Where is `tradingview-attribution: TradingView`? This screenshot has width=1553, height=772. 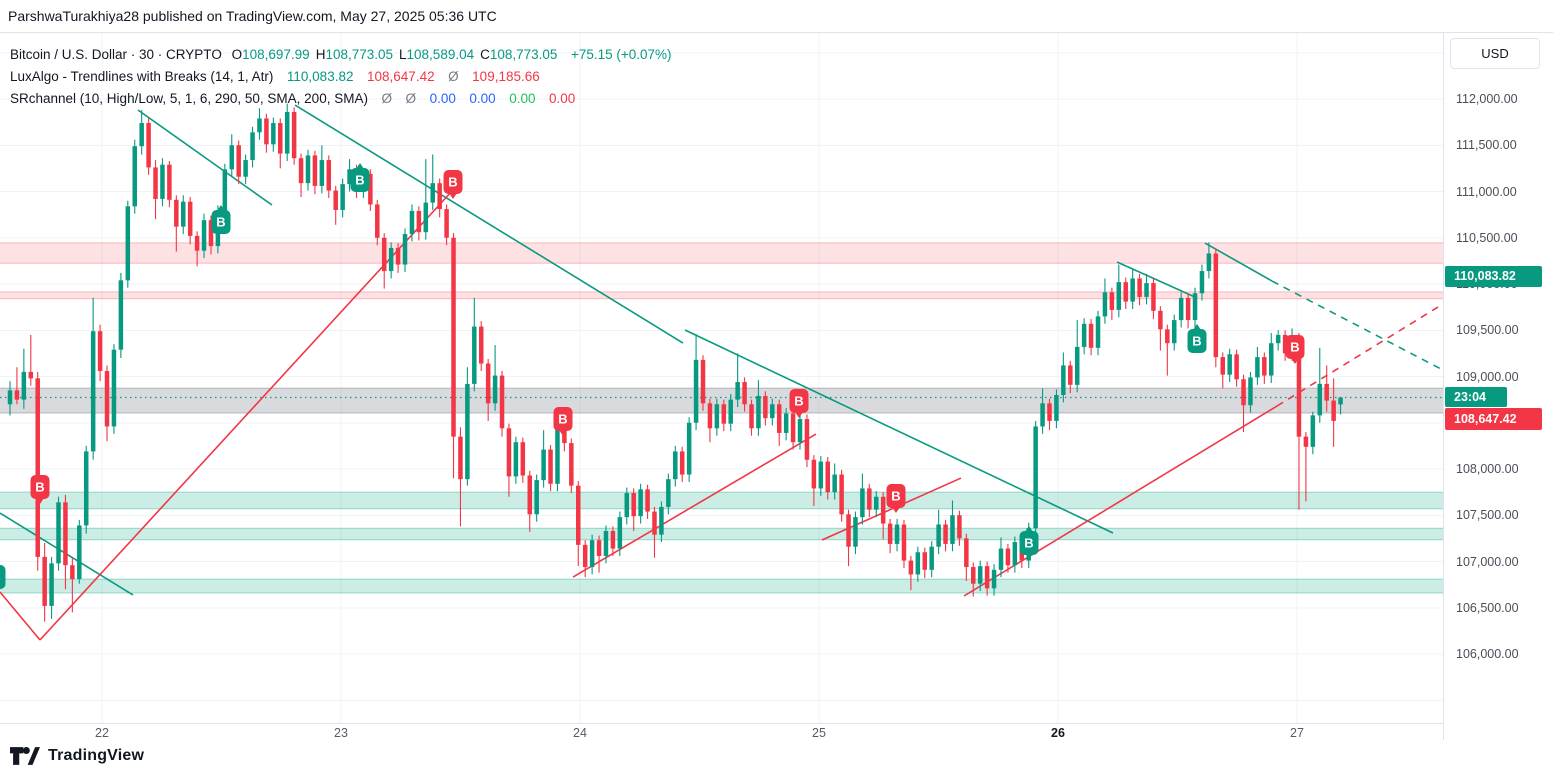
tradingview-attribution: TradingView is located at coordinates (77, 756).